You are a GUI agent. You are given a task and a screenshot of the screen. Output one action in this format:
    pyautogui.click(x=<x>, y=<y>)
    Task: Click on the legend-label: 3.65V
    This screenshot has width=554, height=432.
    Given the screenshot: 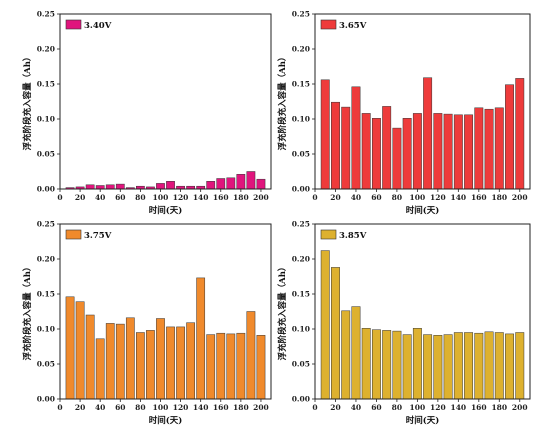 What is the action you would take?
    pyautogui.click(x=353, y=26)
    